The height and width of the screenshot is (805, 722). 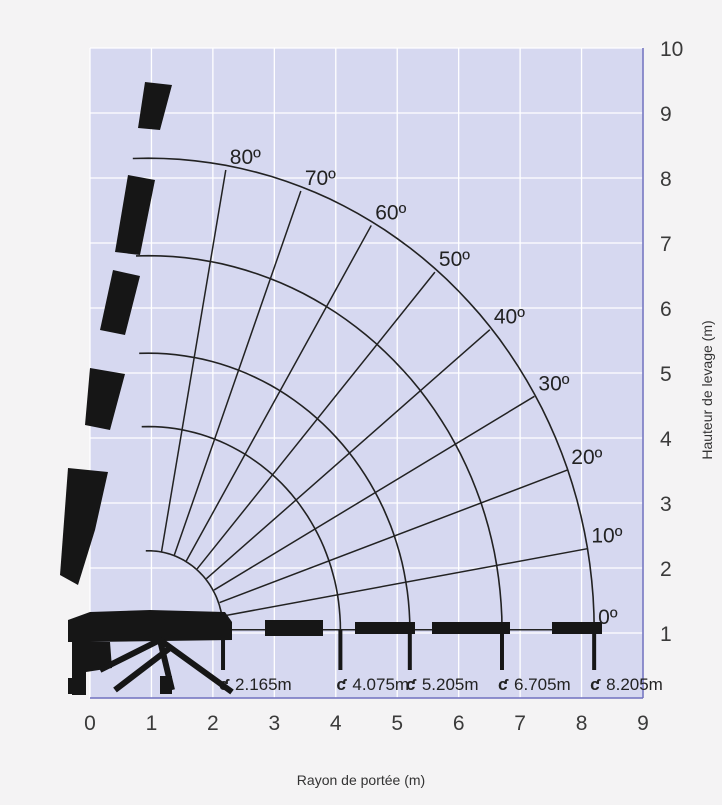 What do you see at coordinates (397, 723) in the screenshot?
I see `x-tick-label: 5` at bounding box center [397, 723].